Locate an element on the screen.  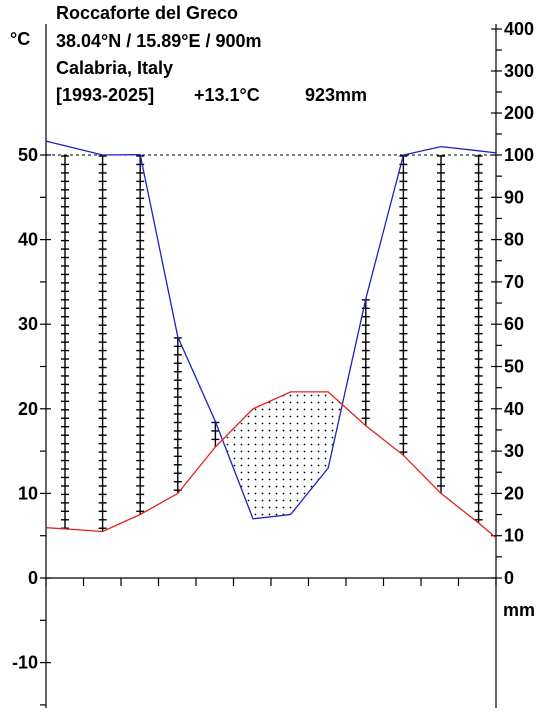
temperature-tick-label: 20 is located at coordinates (28, 409).